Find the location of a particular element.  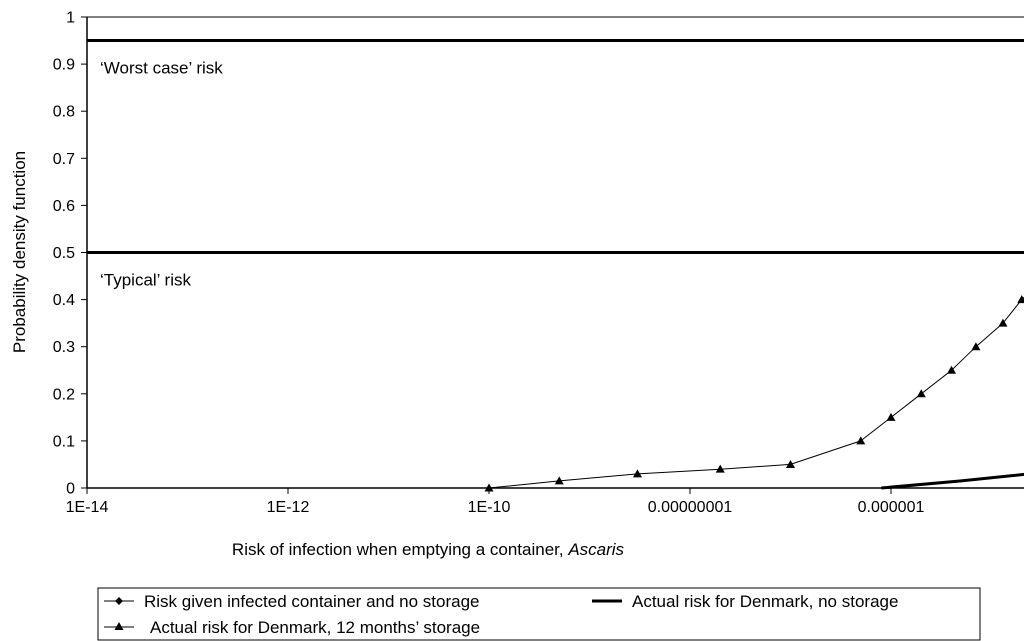

x-axis-label-italic: Ascaris is located at coordinates (595, 549).